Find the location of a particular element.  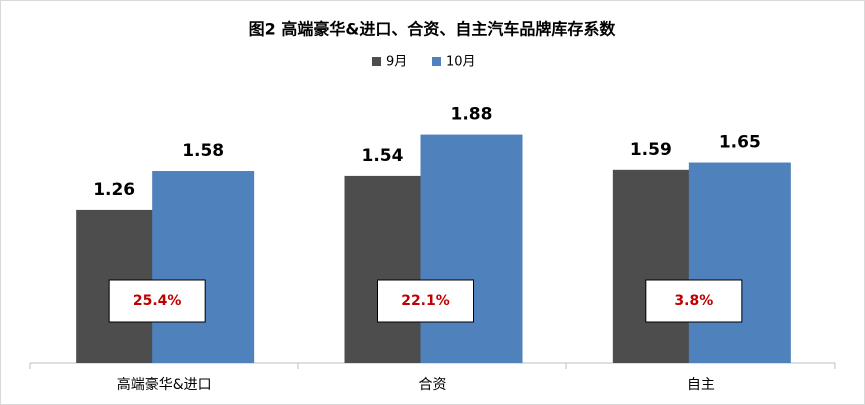

data-label: 1.59 is located at coordinates (651, 150).